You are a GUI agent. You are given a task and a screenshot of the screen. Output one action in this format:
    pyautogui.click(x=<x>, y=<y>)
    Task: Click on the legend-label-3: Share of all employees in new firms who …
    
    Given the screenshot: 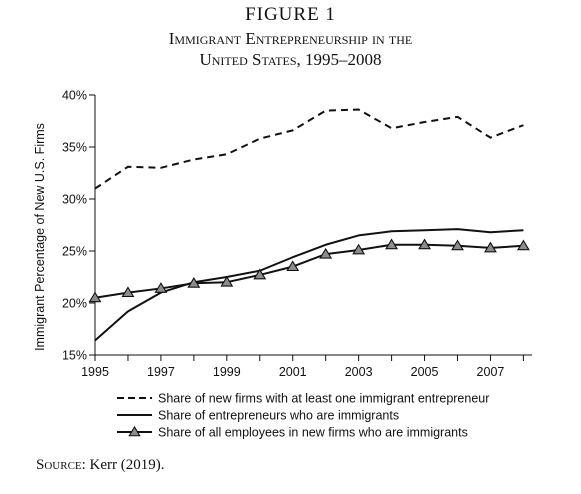 What is the action you would take?
    pyautogui.click(x=313, y=433)
    